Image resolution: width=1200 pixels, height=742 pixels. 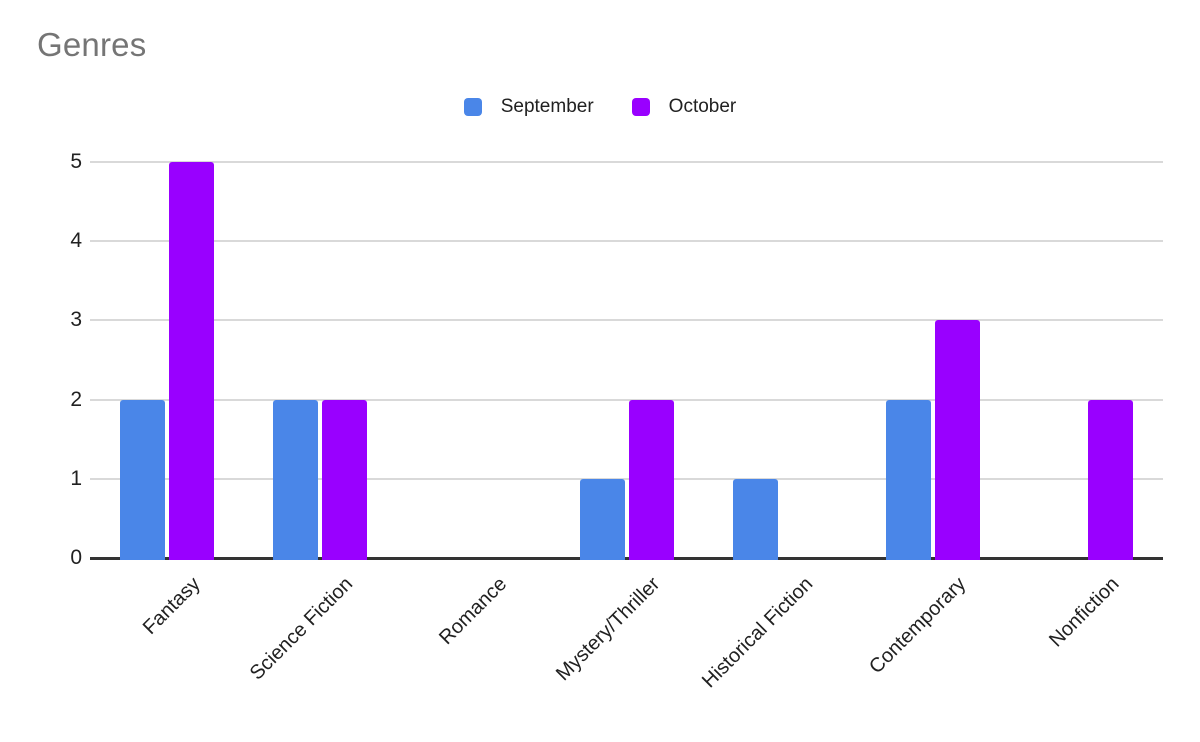 I want to click on x-axis-category-label: Contemporary, so click(x=918, y=626).